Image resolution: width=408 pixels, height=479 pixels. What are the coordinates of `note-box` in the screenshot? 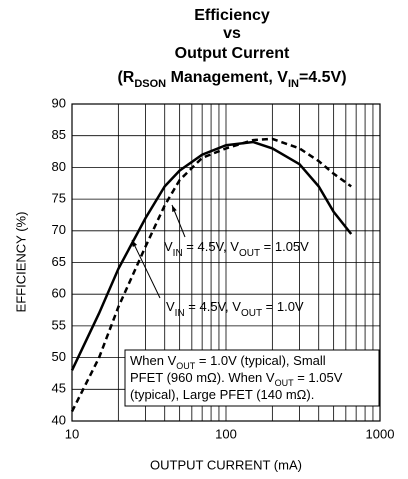 It's located at (252, 378).